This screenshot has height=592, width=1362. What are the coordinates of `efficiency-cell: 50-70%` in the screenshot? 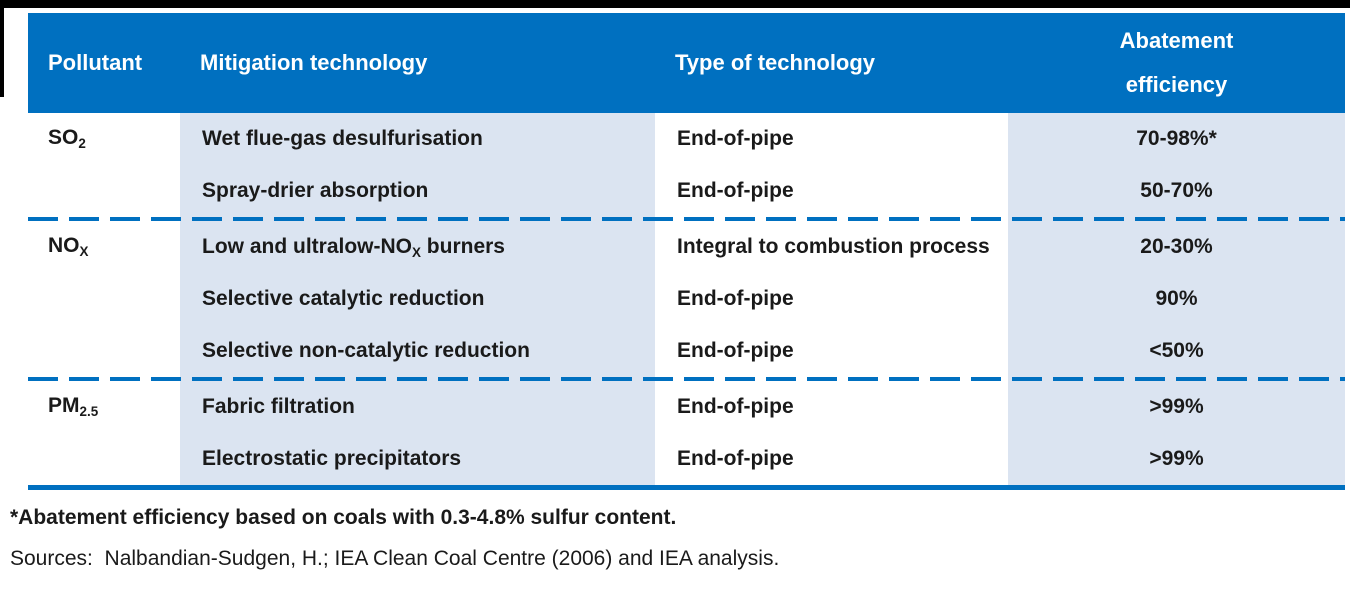 It's located at (1176, 191).